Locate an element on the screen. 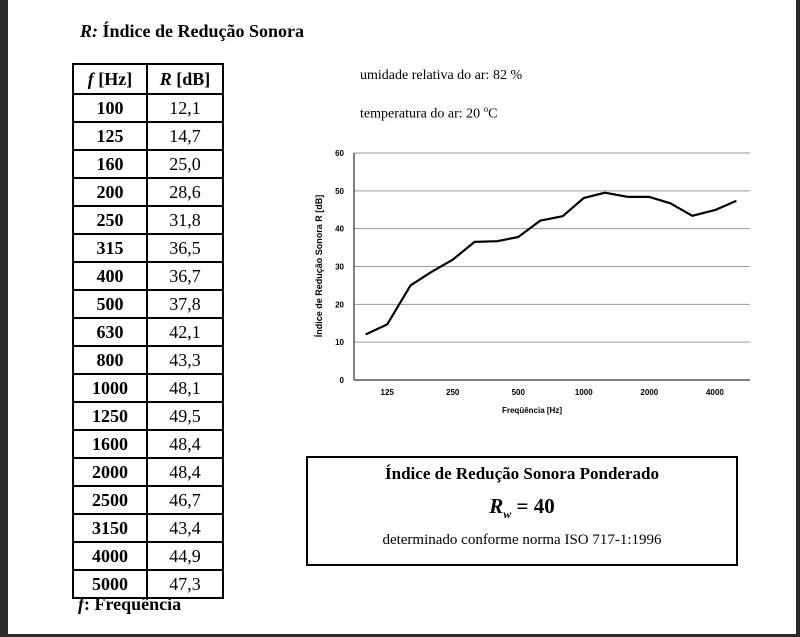 Image resolution: width=800 pixels, height=637 pixels. footnote-text: : Frequência is located at coordinates (133, 604).